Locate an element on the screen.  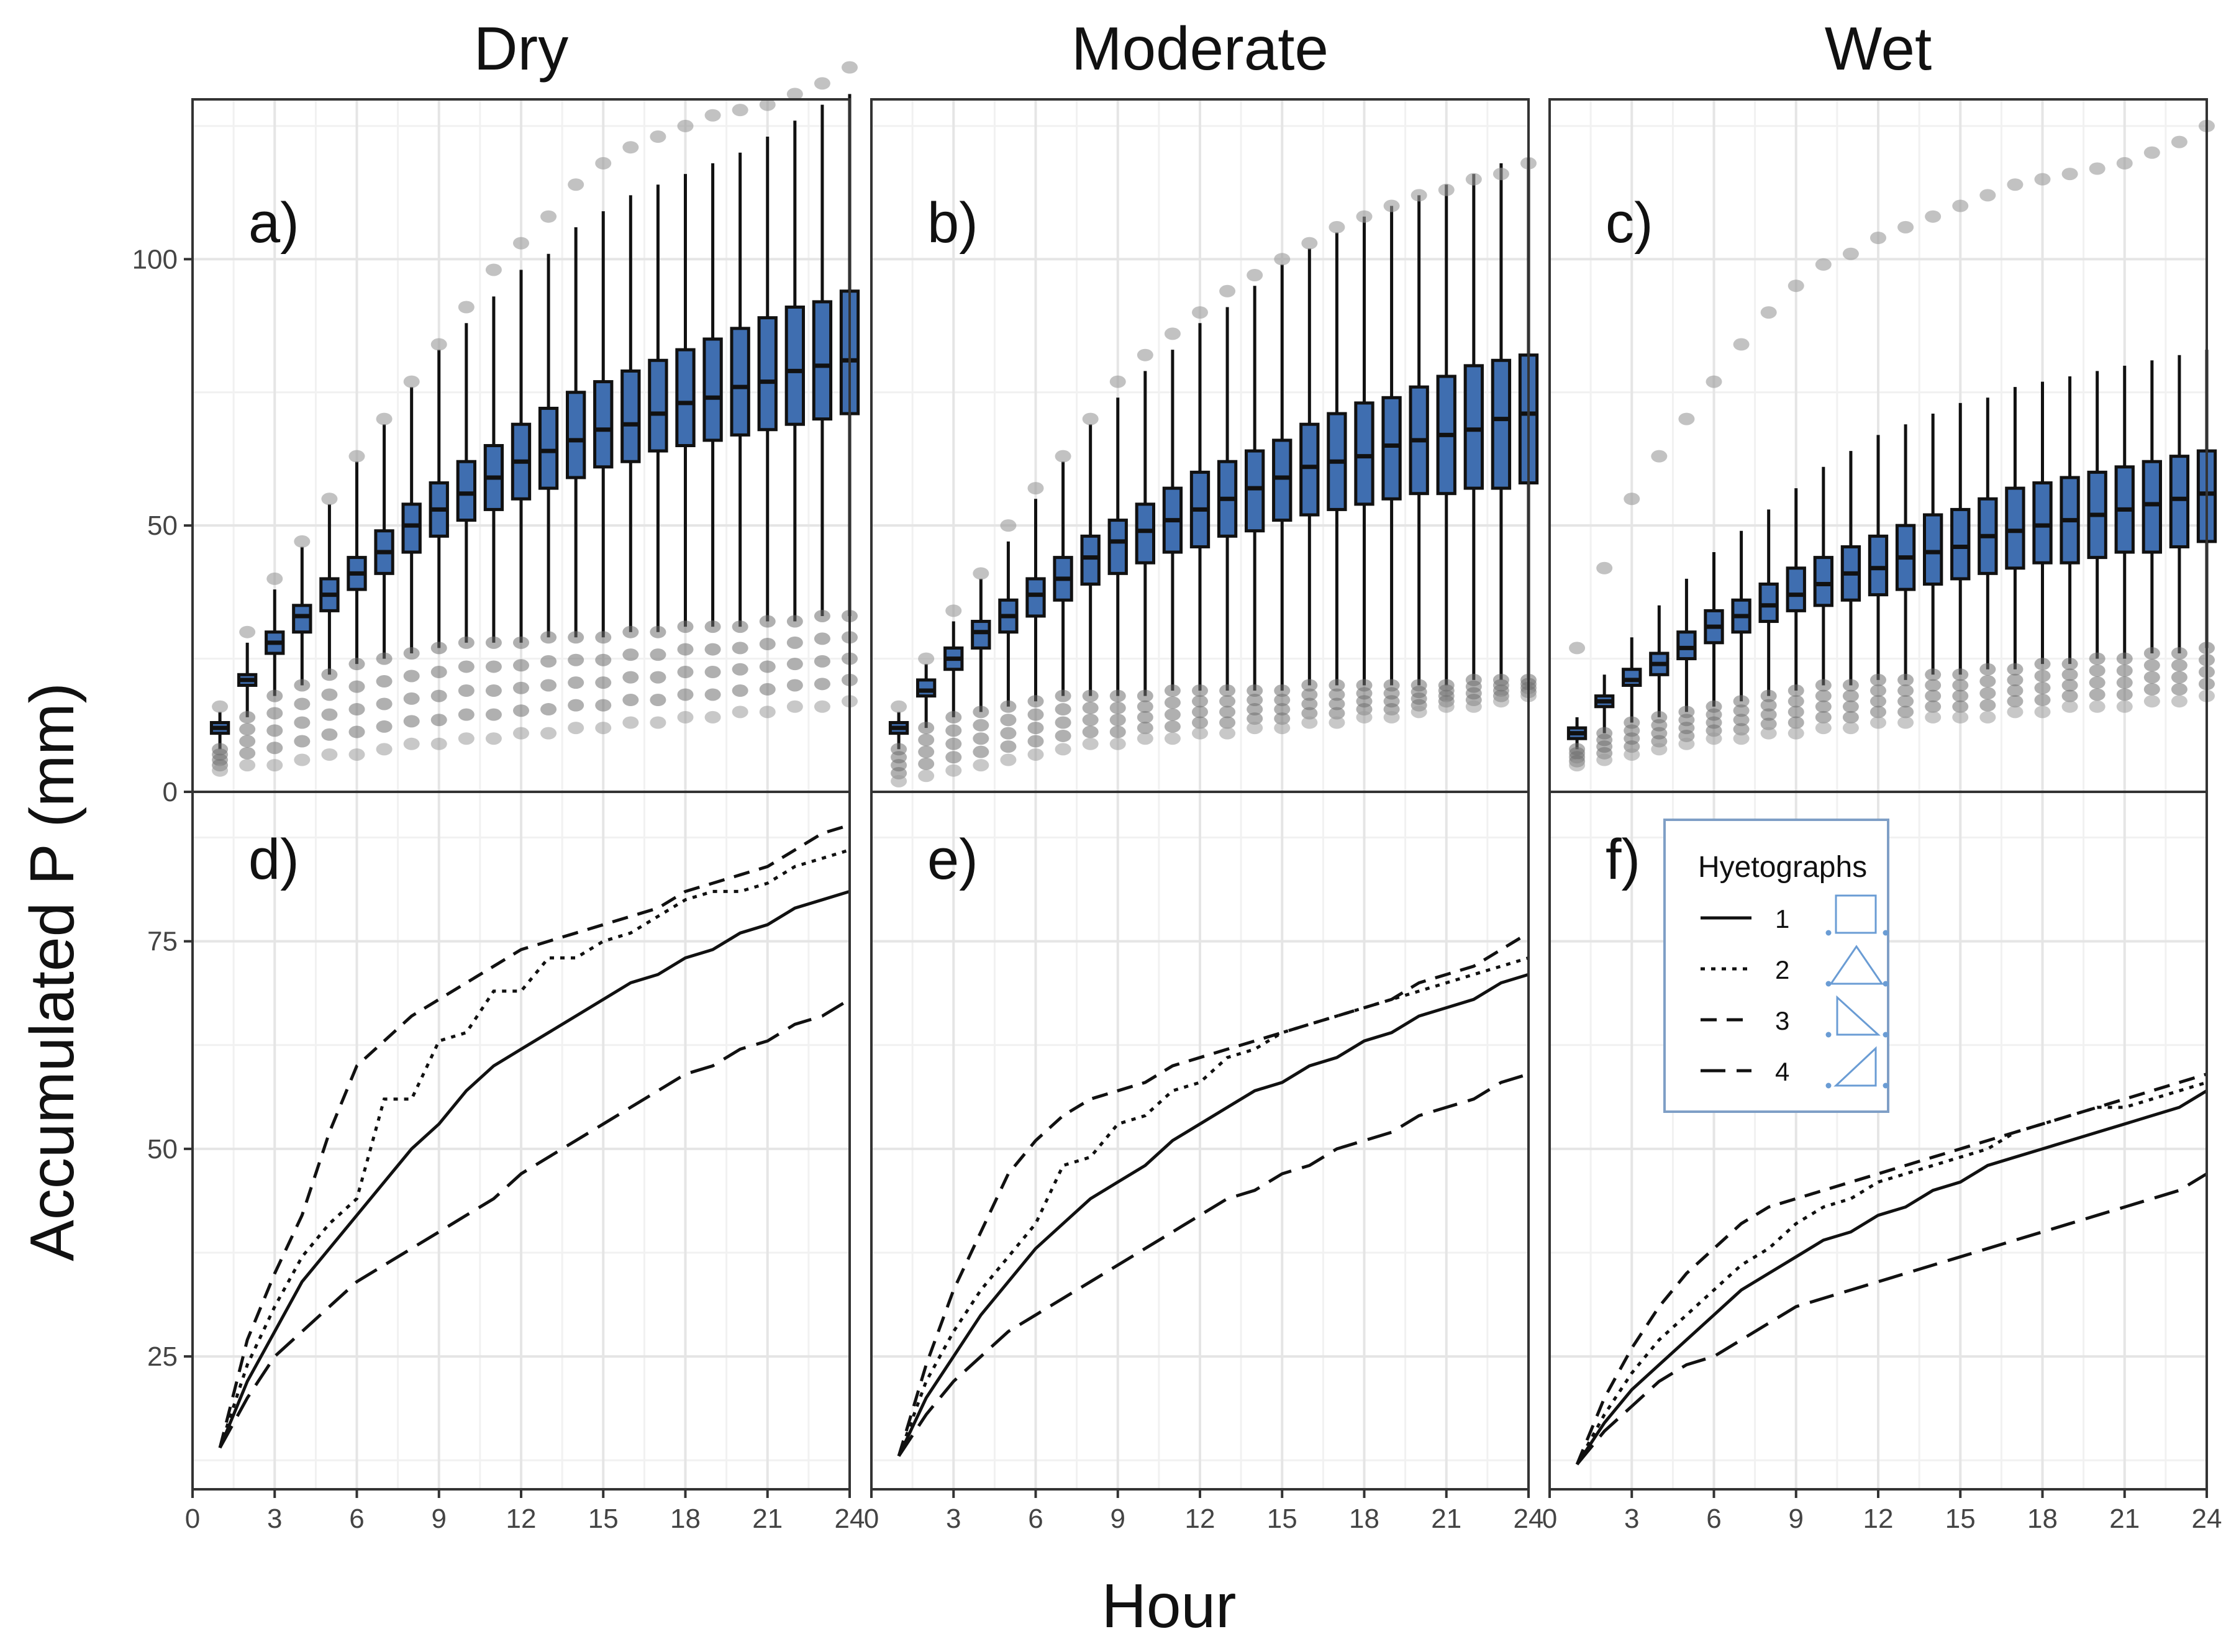
panel-label: d) is located at coordinates (273, 860).